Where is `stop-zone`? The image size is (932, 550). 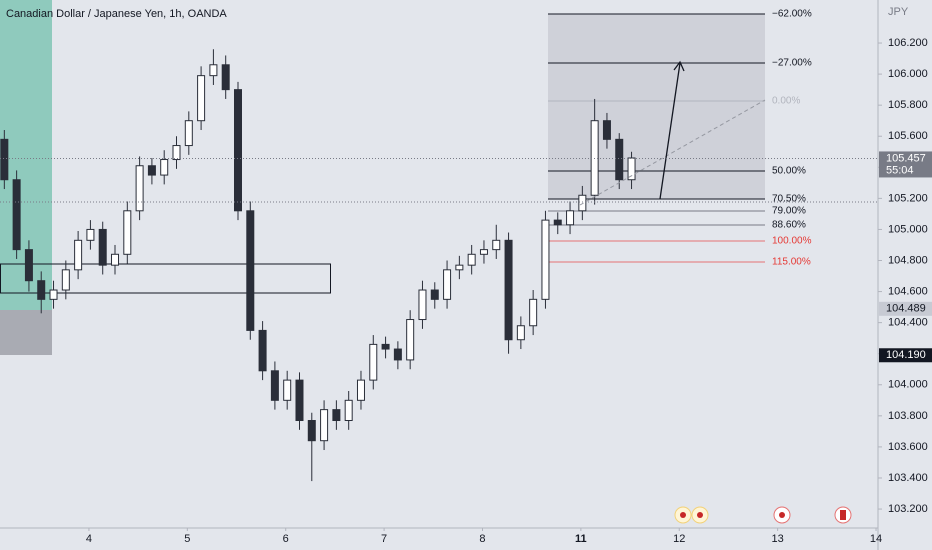 stop-zone is located at coordinates (26, 332).